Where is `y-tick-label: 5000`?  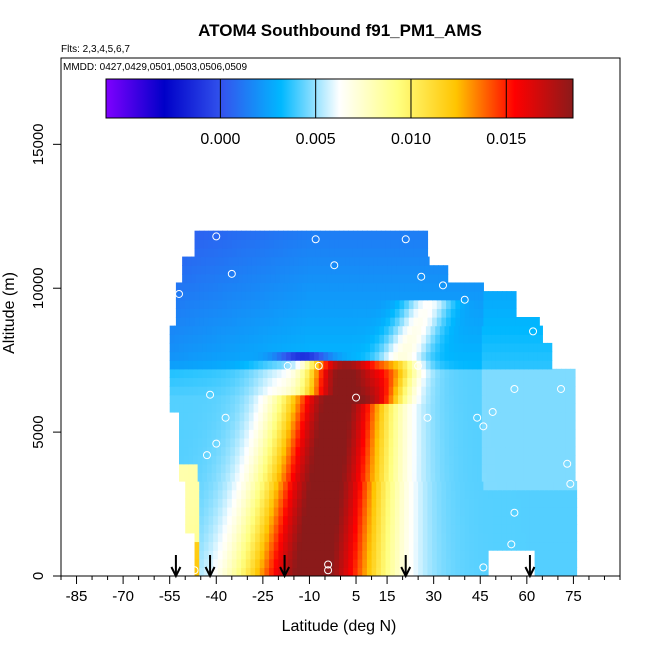
y-tick-label: 5000 is located at coordinates (38, 431).